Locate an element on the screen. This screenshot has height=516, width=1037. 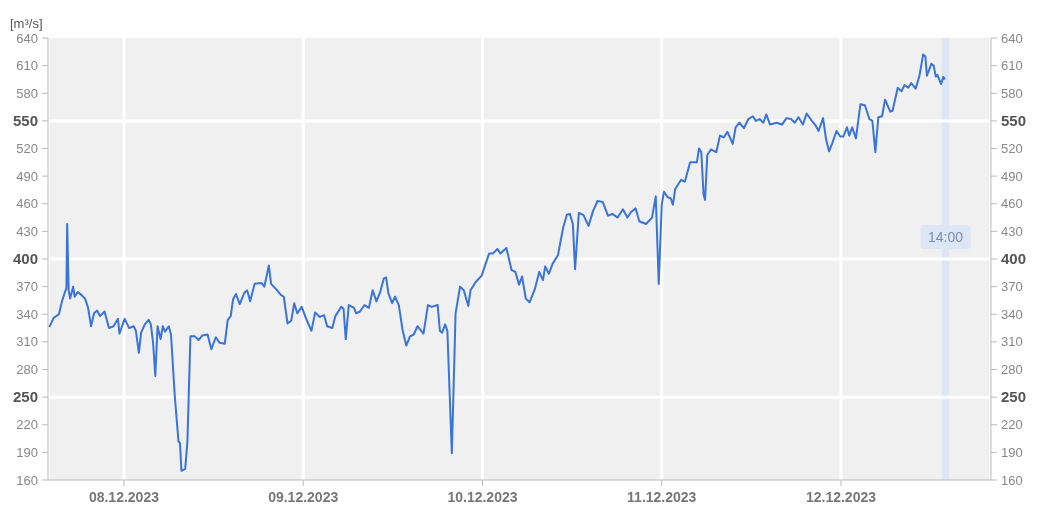
y2-tick-label: 220 is located at coordinates (1012, 425).